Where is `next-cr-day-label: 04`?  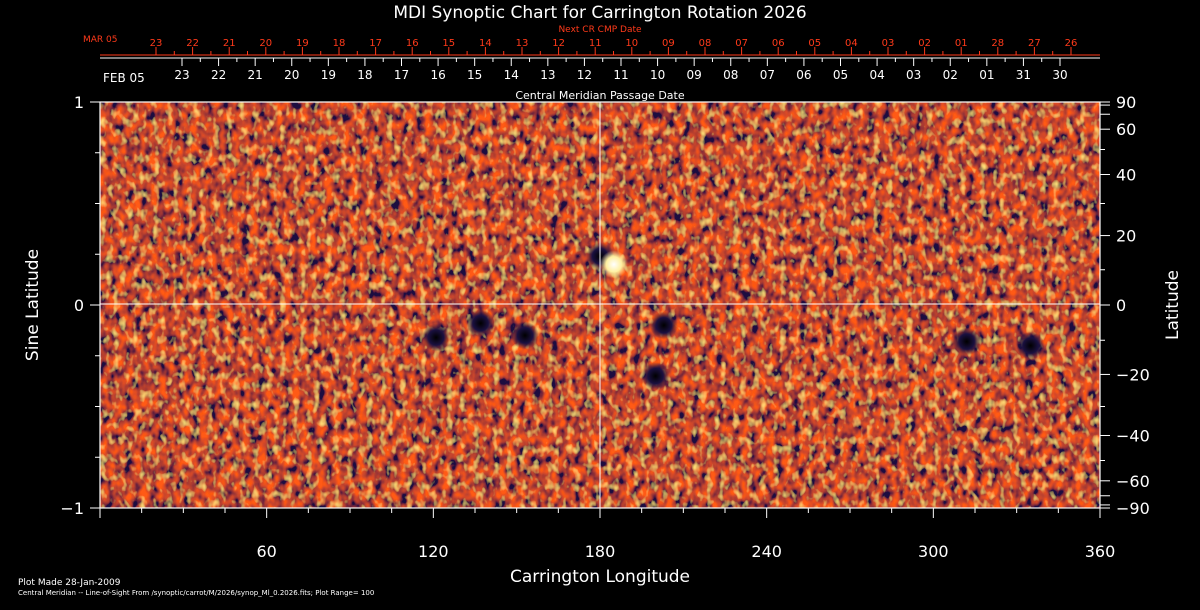 next-cr-day-label: 04 is located at coordinates (851, 43).